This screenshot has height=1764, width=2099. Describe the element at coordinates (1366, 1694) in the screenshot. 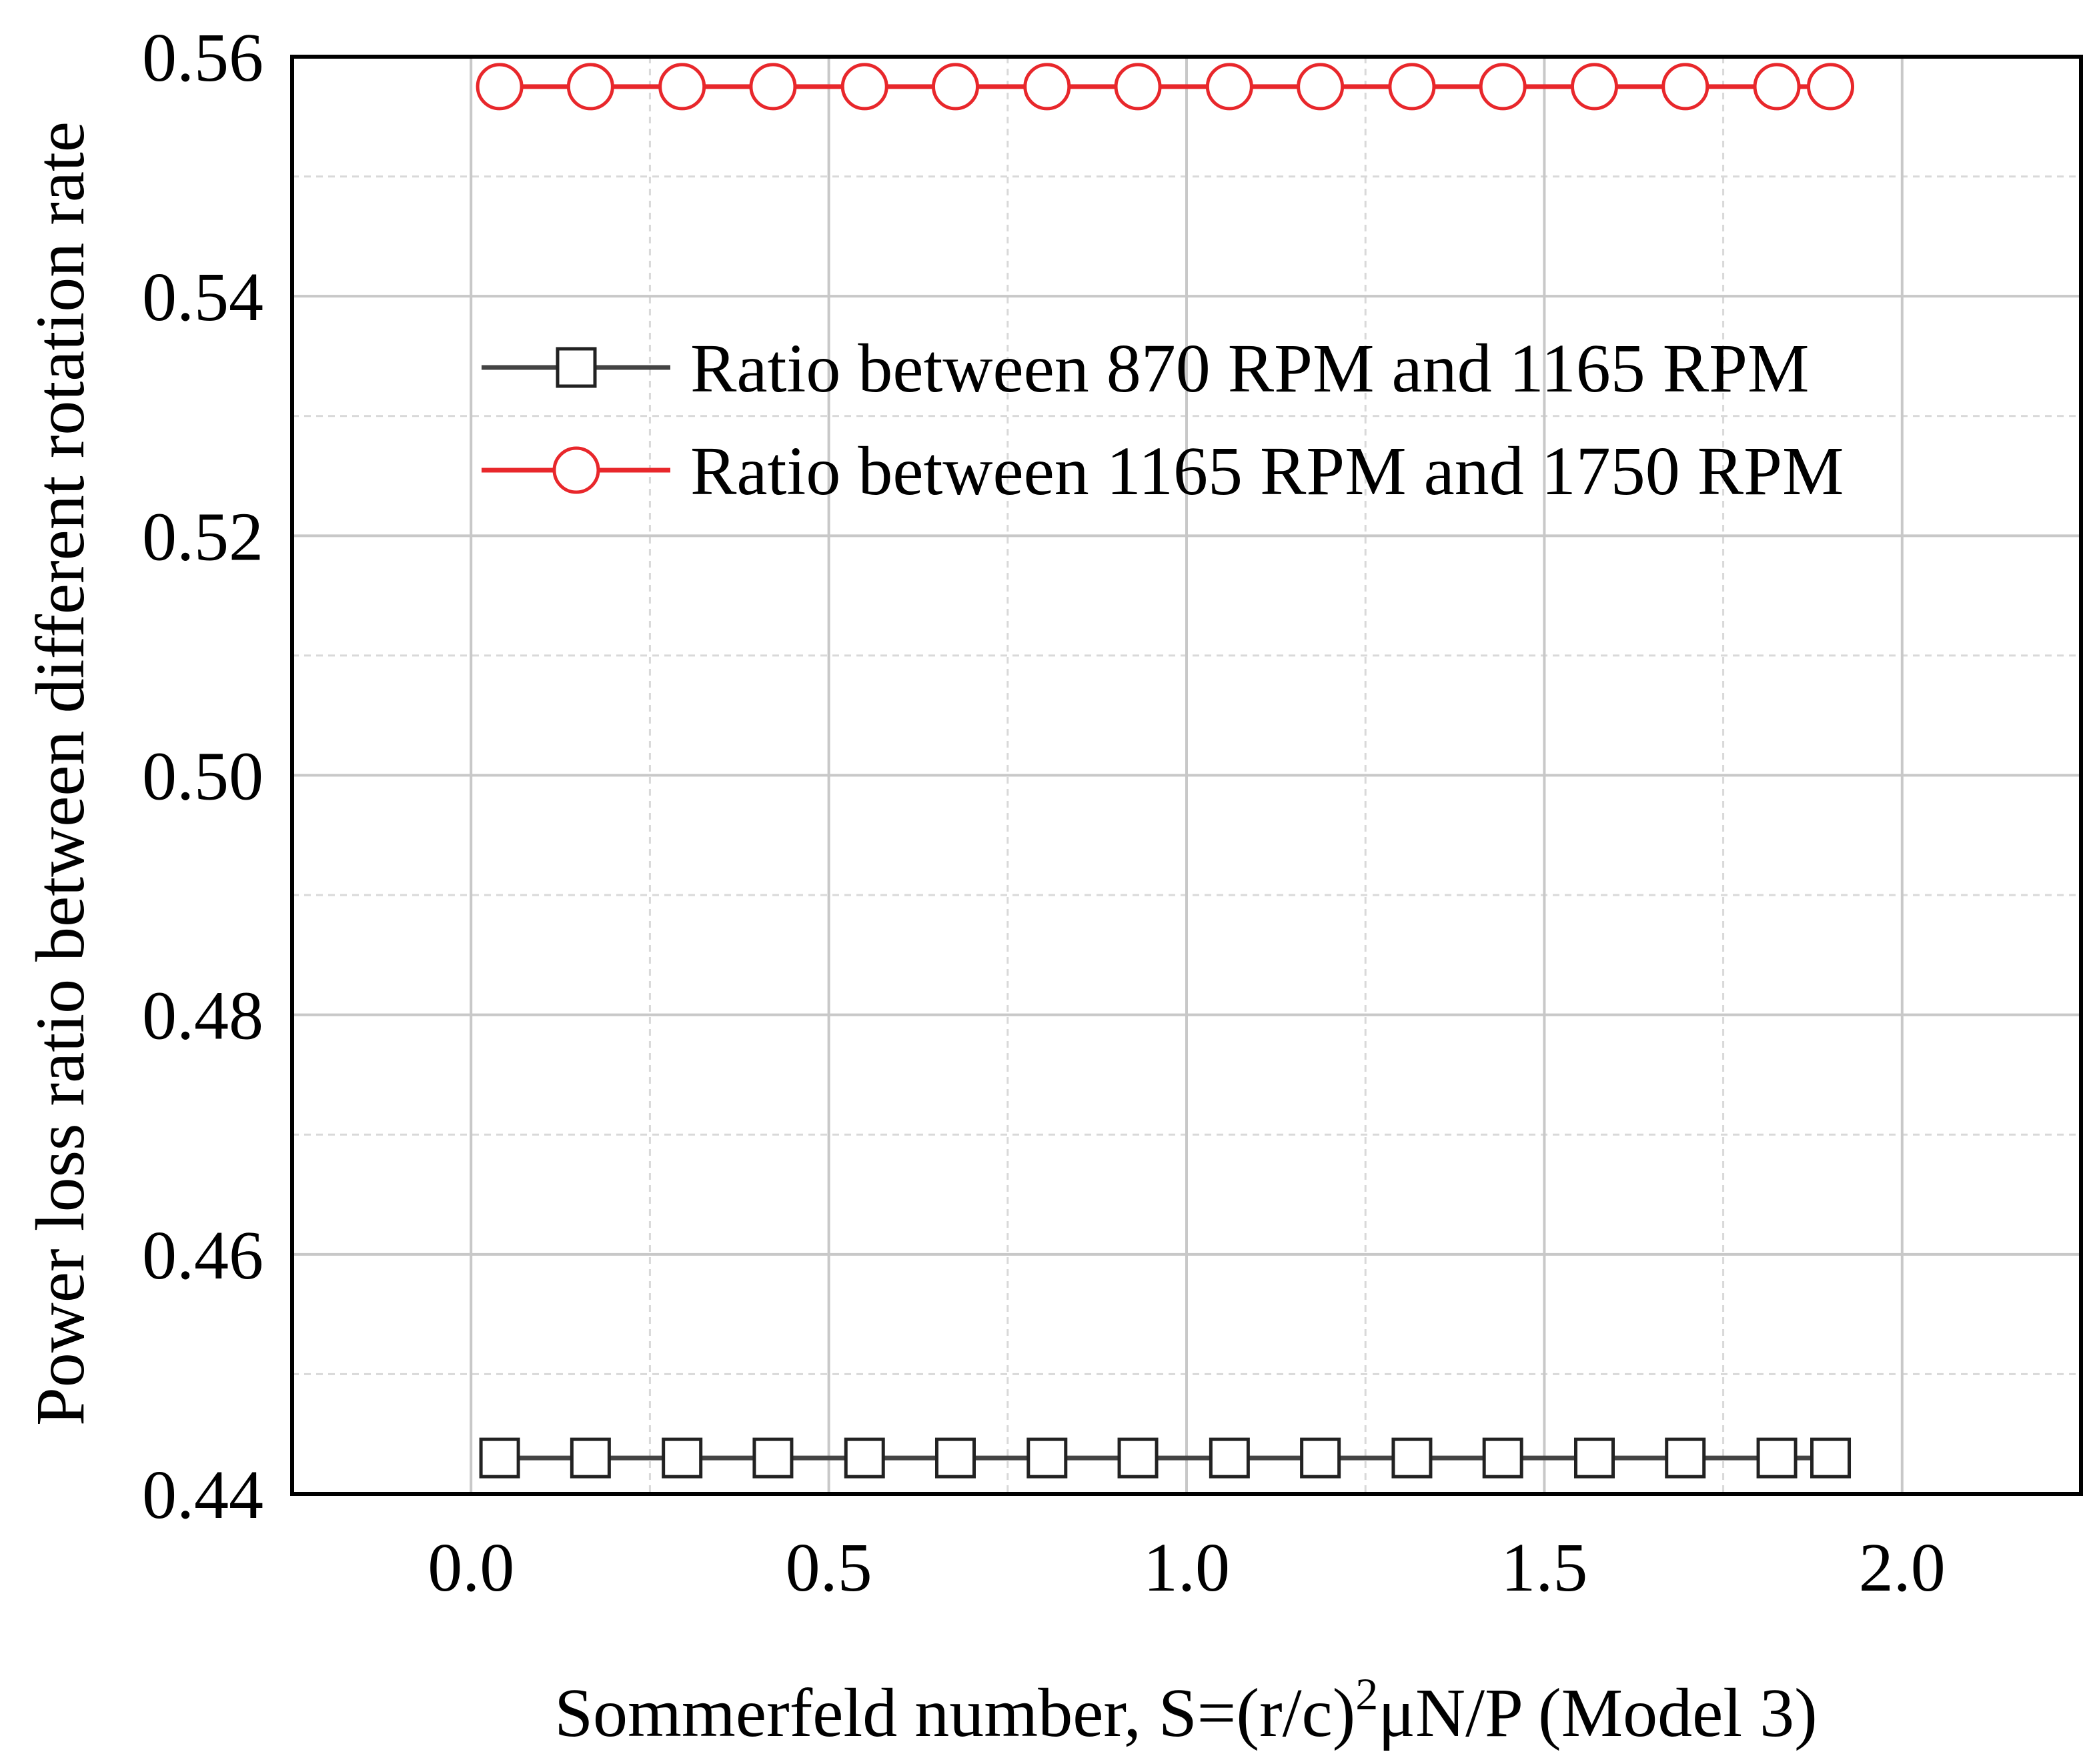

I see `x-axis-title-superscript: 2` at that location.